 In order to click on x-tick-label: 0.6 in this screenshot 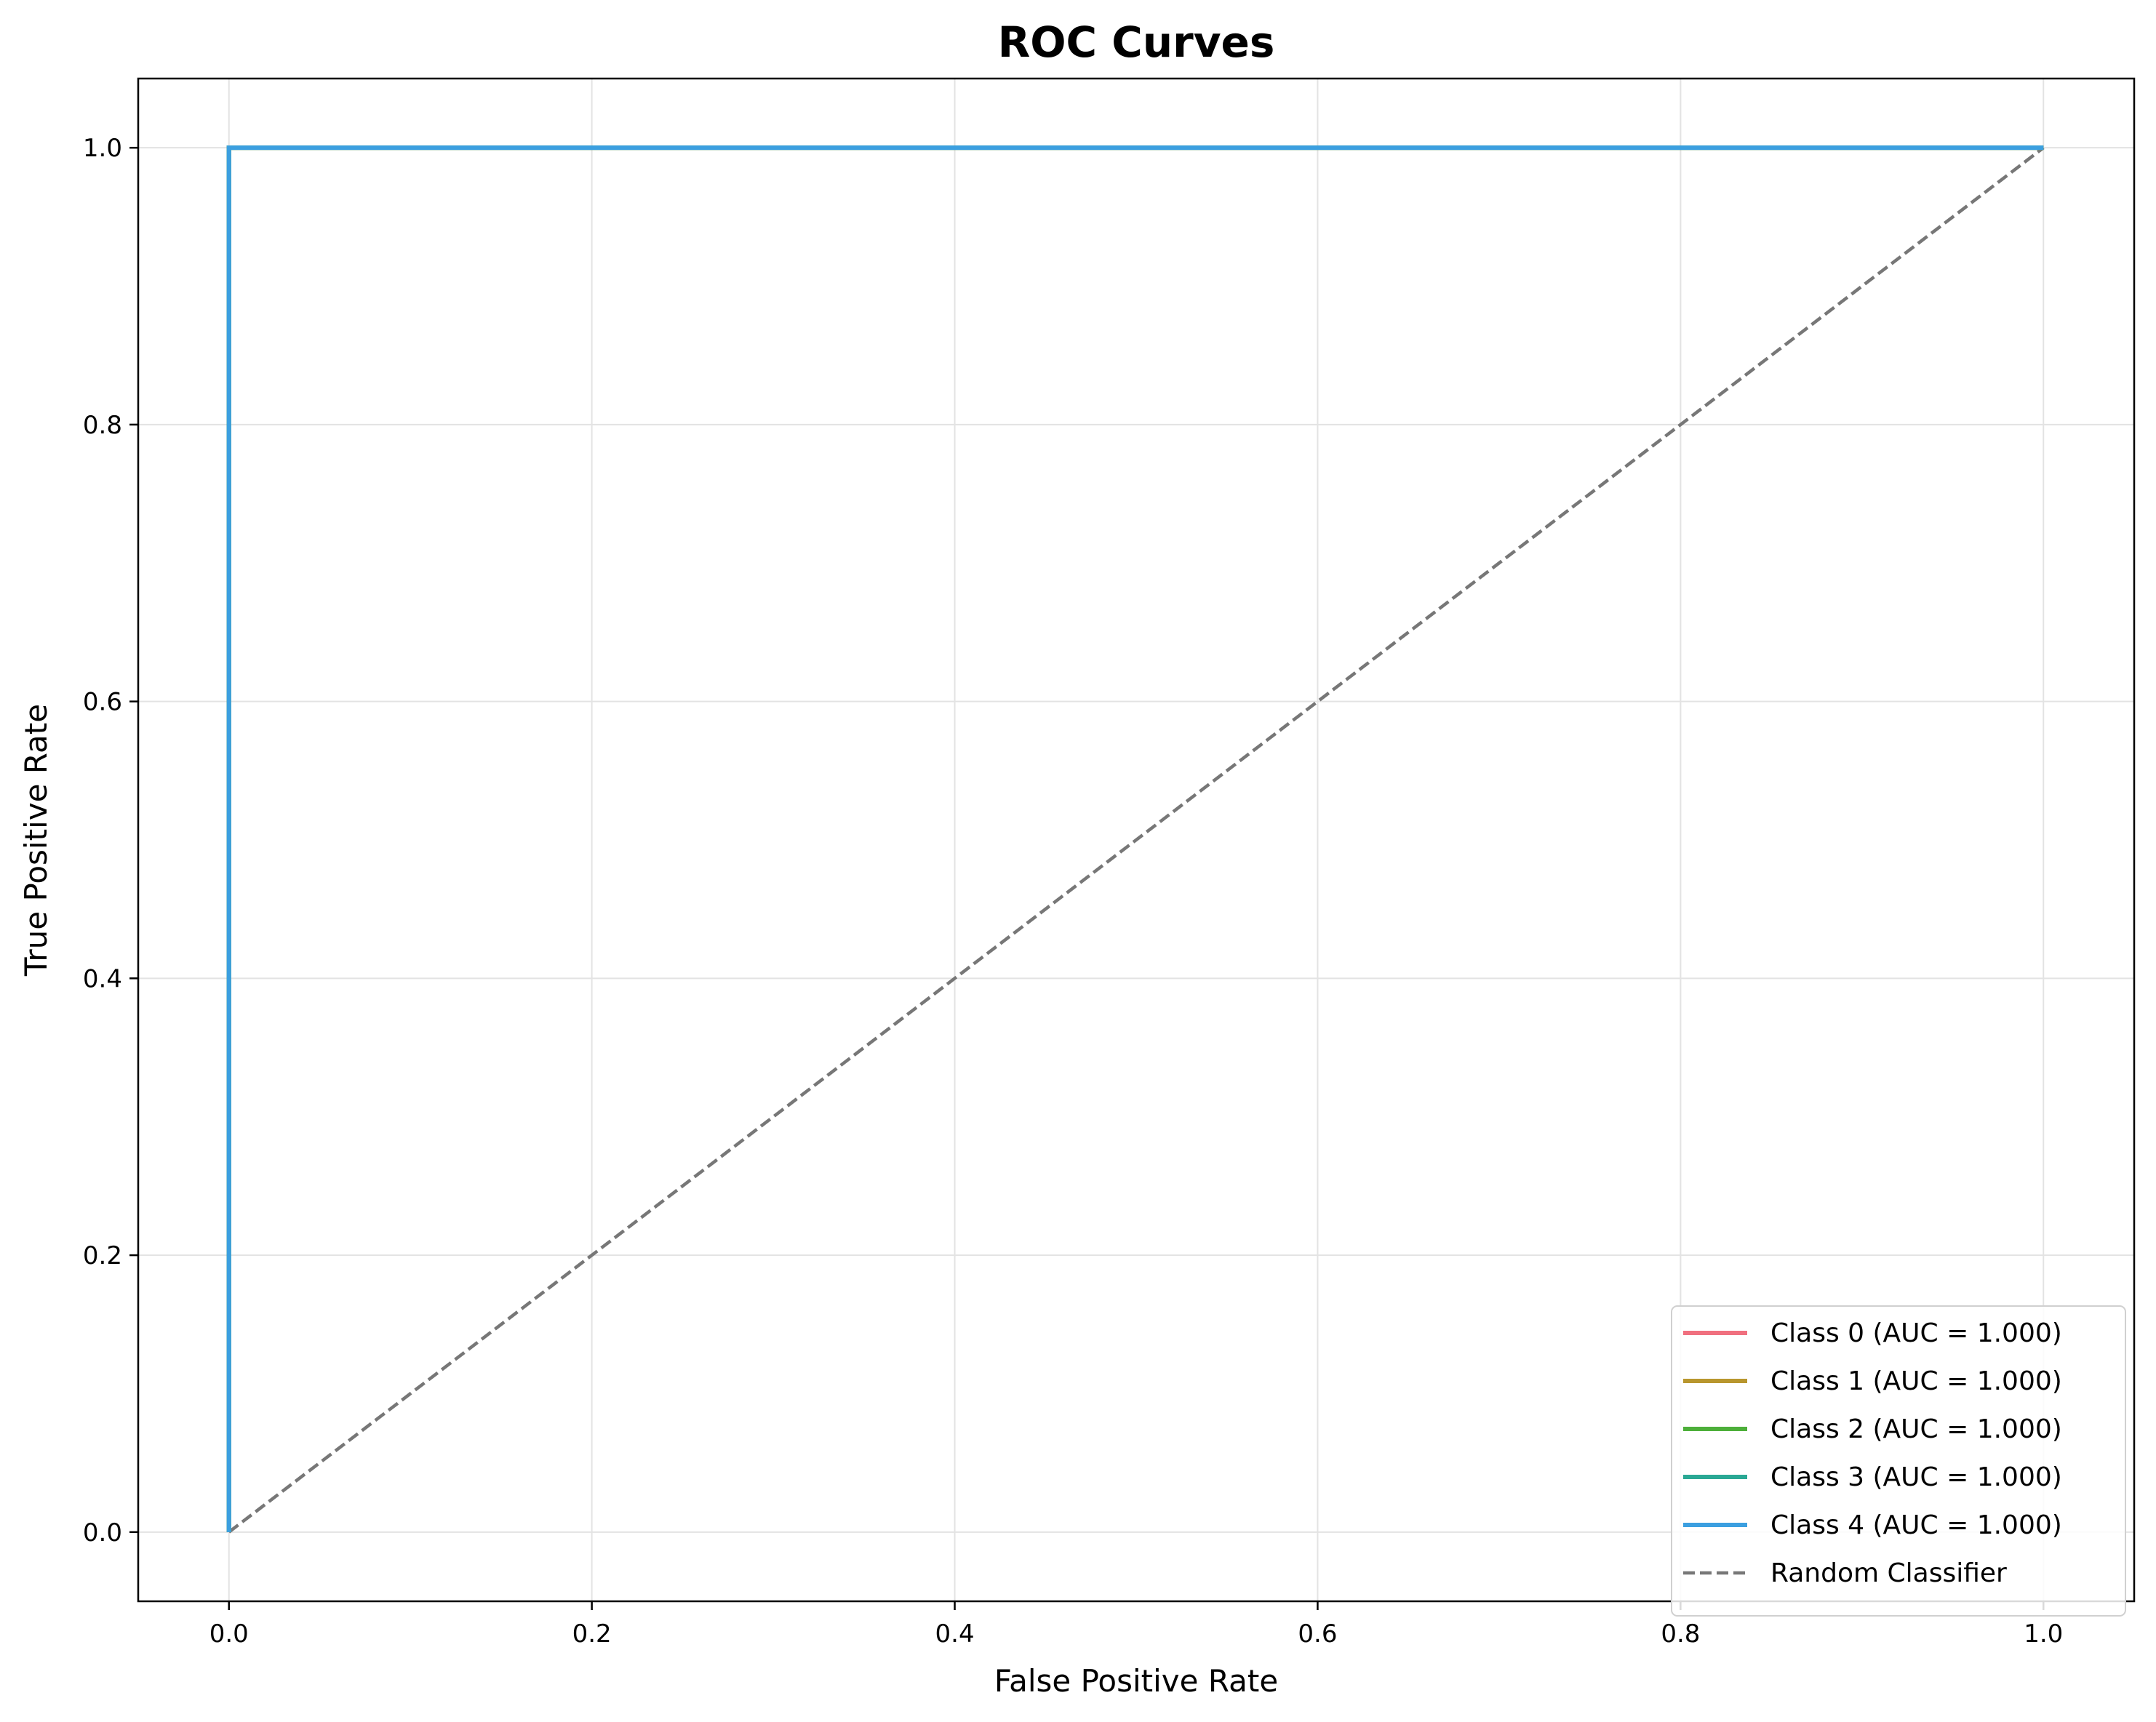, I will do `click(1317, 1634)`.